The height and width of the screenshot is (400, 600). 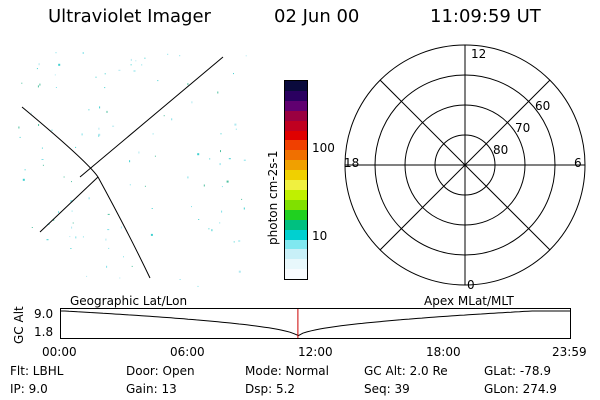 I want to click on polar-lat-70: 70, so click(x=522, y=128).